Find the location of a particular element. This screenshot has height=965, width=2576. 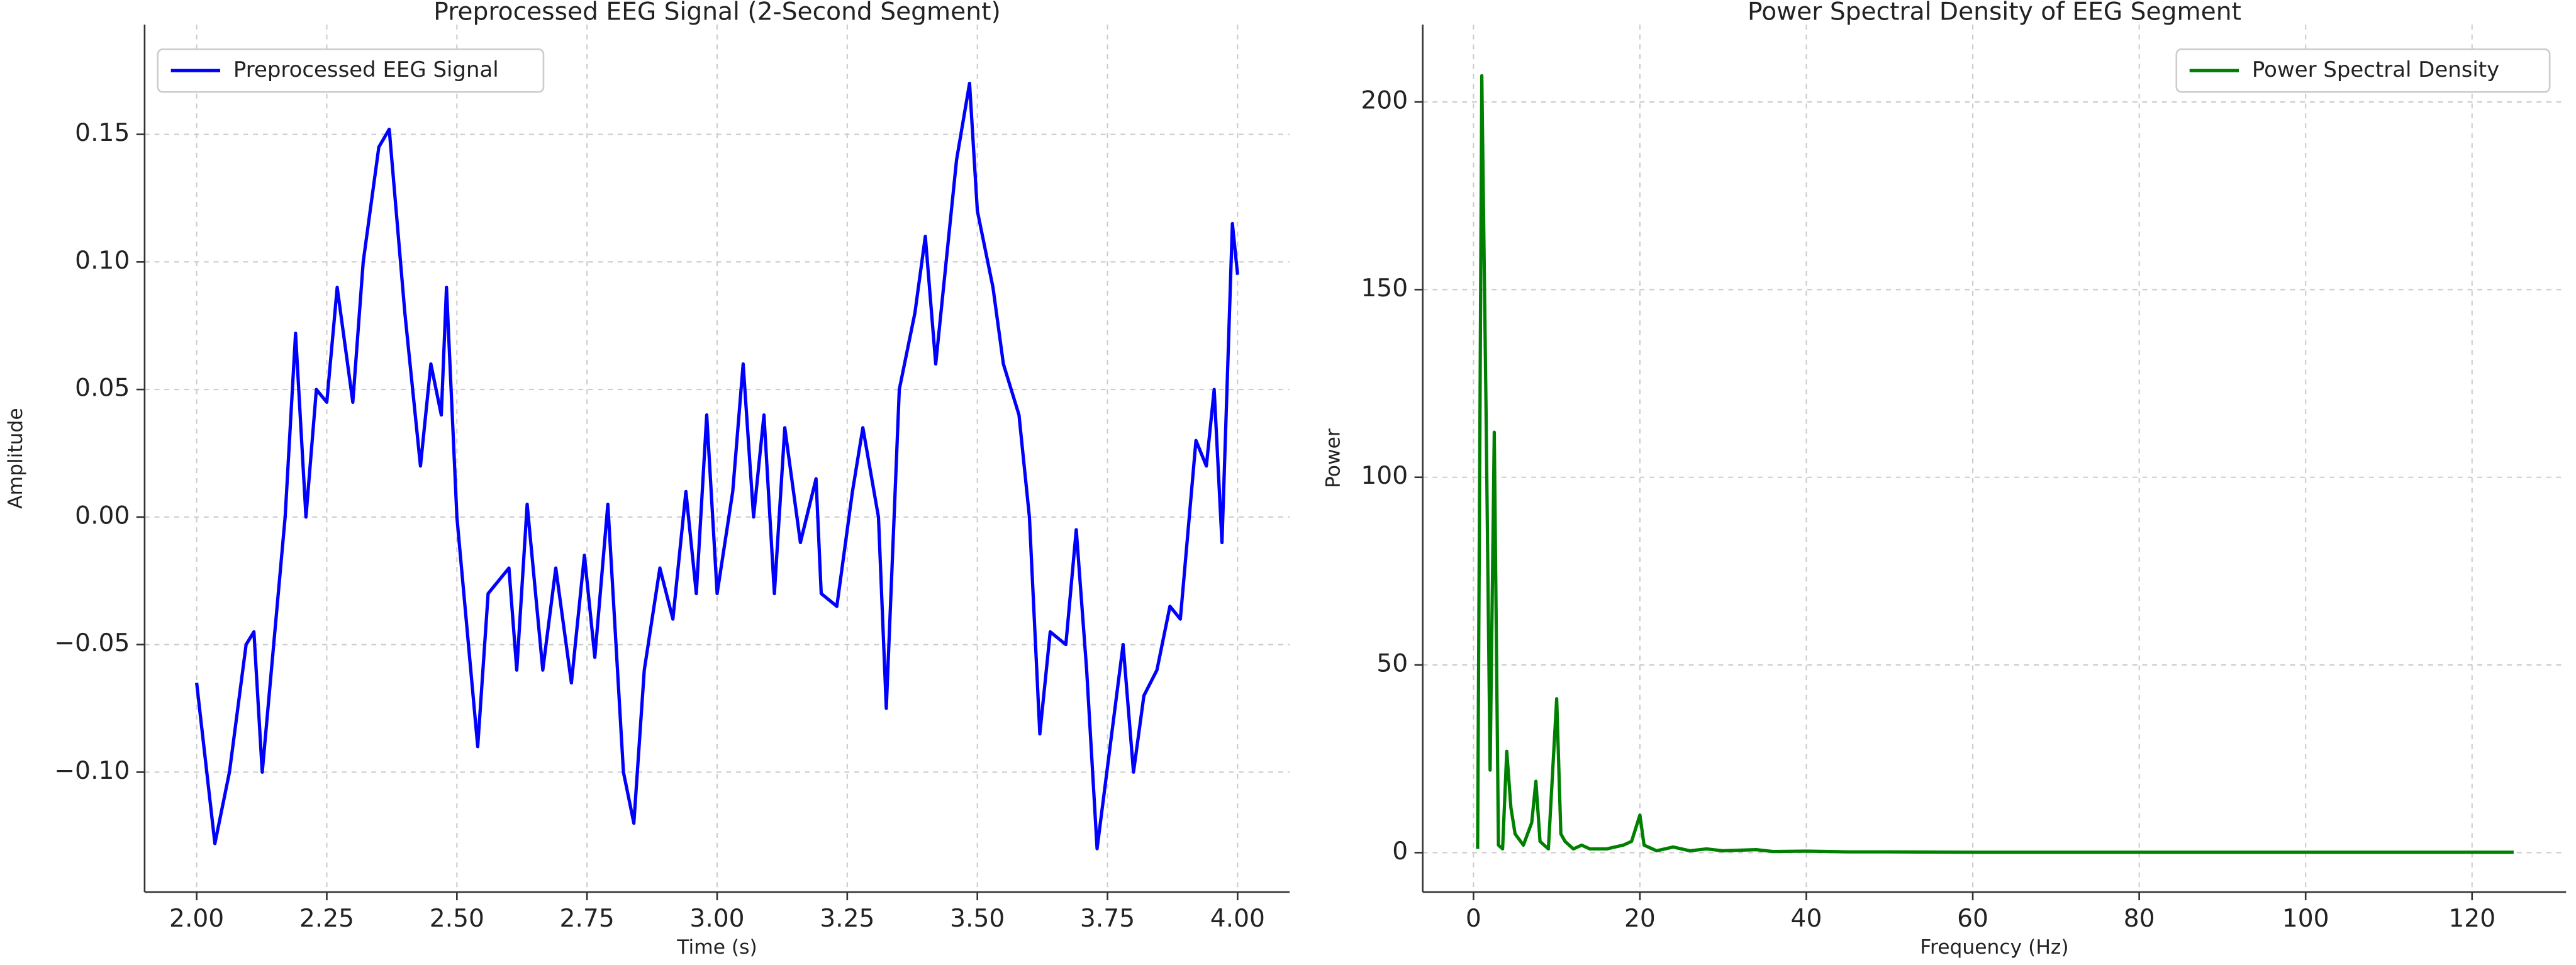

x-tick-label: 2.00 is located at coordinates (196, 919).